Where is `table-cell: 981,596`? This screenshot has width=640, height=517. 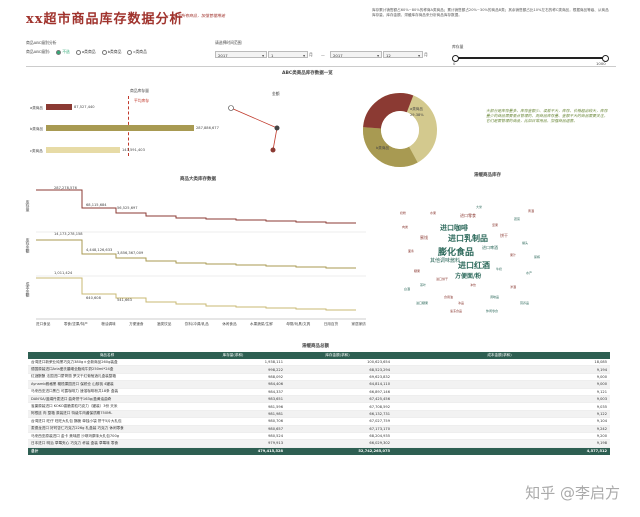 table-cell: 981,596 is located at coordinates (275, 406).